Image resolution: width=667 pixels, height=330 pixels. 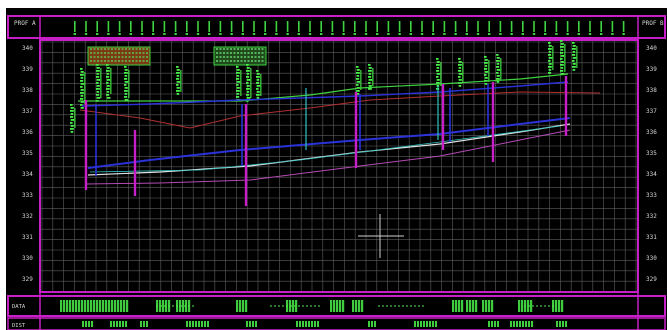 I want to click on axis-left-tick-label: 340, so click(x=27, y=48).